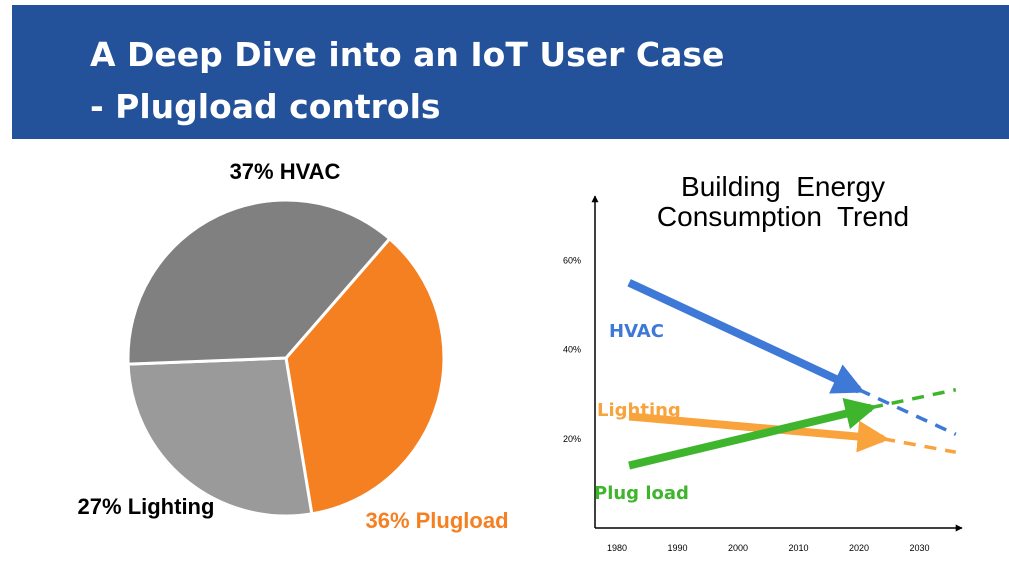 This screenshot has width=1009, height=575. Describe the element at coordinates (617, 548) in the screenshot. I see `x-tick-label: 1980` at that location.